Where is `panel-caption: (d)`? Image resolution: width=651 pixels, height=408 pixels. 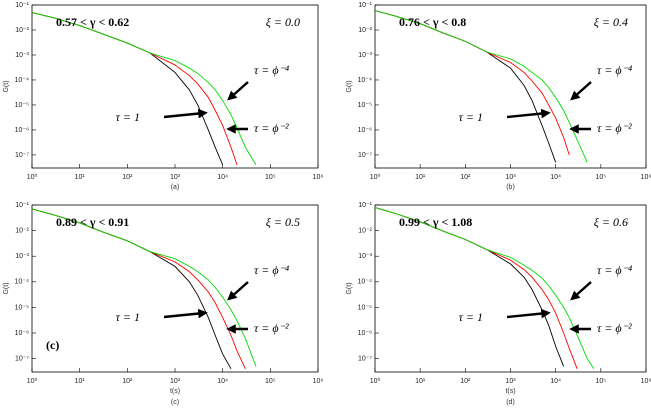
panel-caption: (d) is located at coordinates (510, 402).